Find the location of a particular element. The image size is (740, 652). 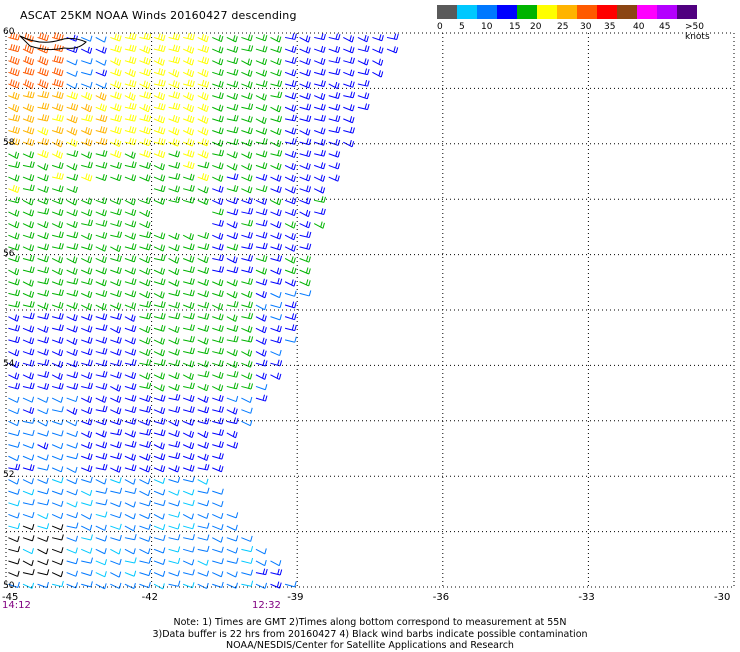

lon-label: -42 is located at coordinates (149, 597).